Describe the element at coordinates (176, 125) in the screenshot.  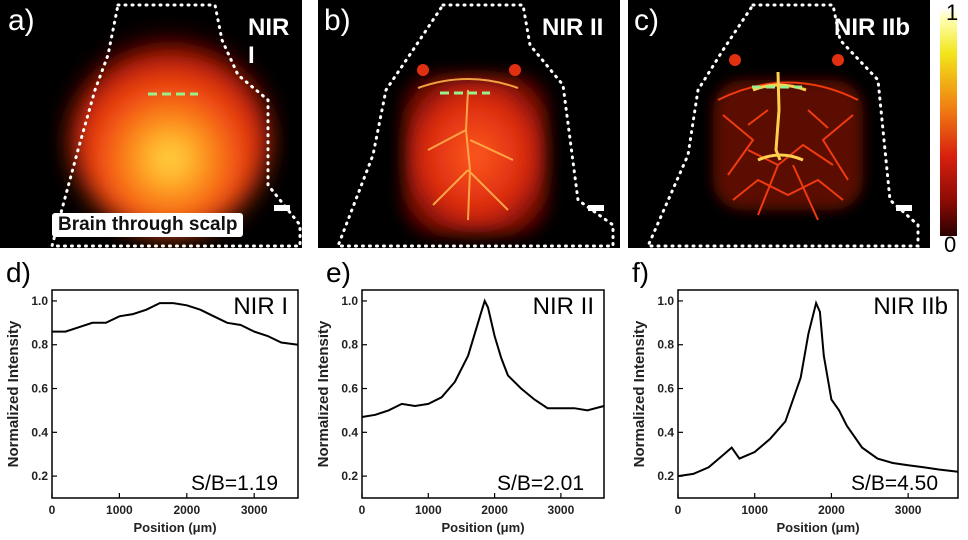
I see `nir-i-brain-image` at that location.